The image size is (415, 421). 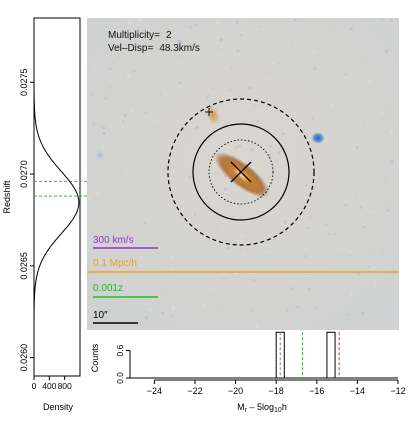 I want to click on hist-y-tick-label: 0.6, so click(x=120, y=350).